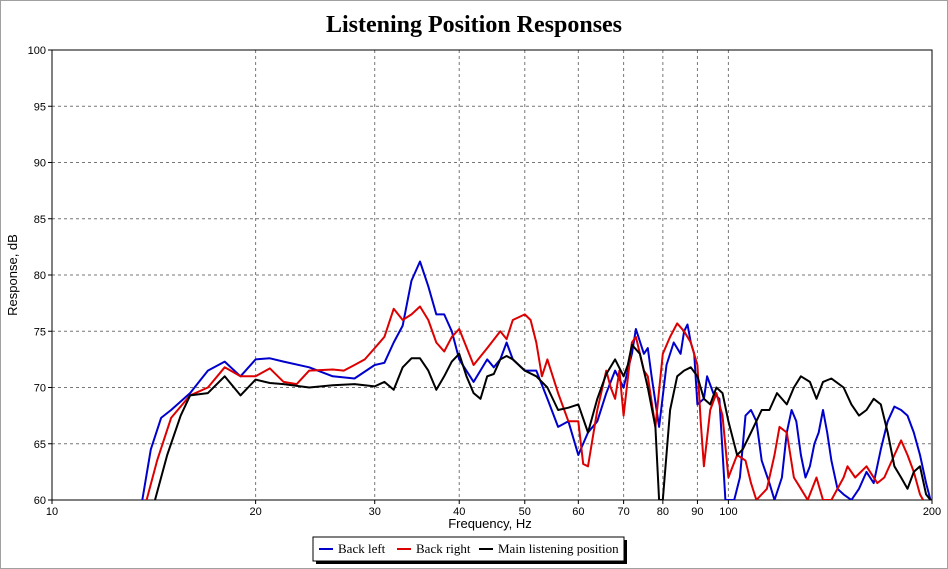 The height and width of the screenshot is (569, 948). What do you see at coordinates (362, 548) in the screenshot?
I see `legend-label-1: Back left` at bounding box center [362, 548].